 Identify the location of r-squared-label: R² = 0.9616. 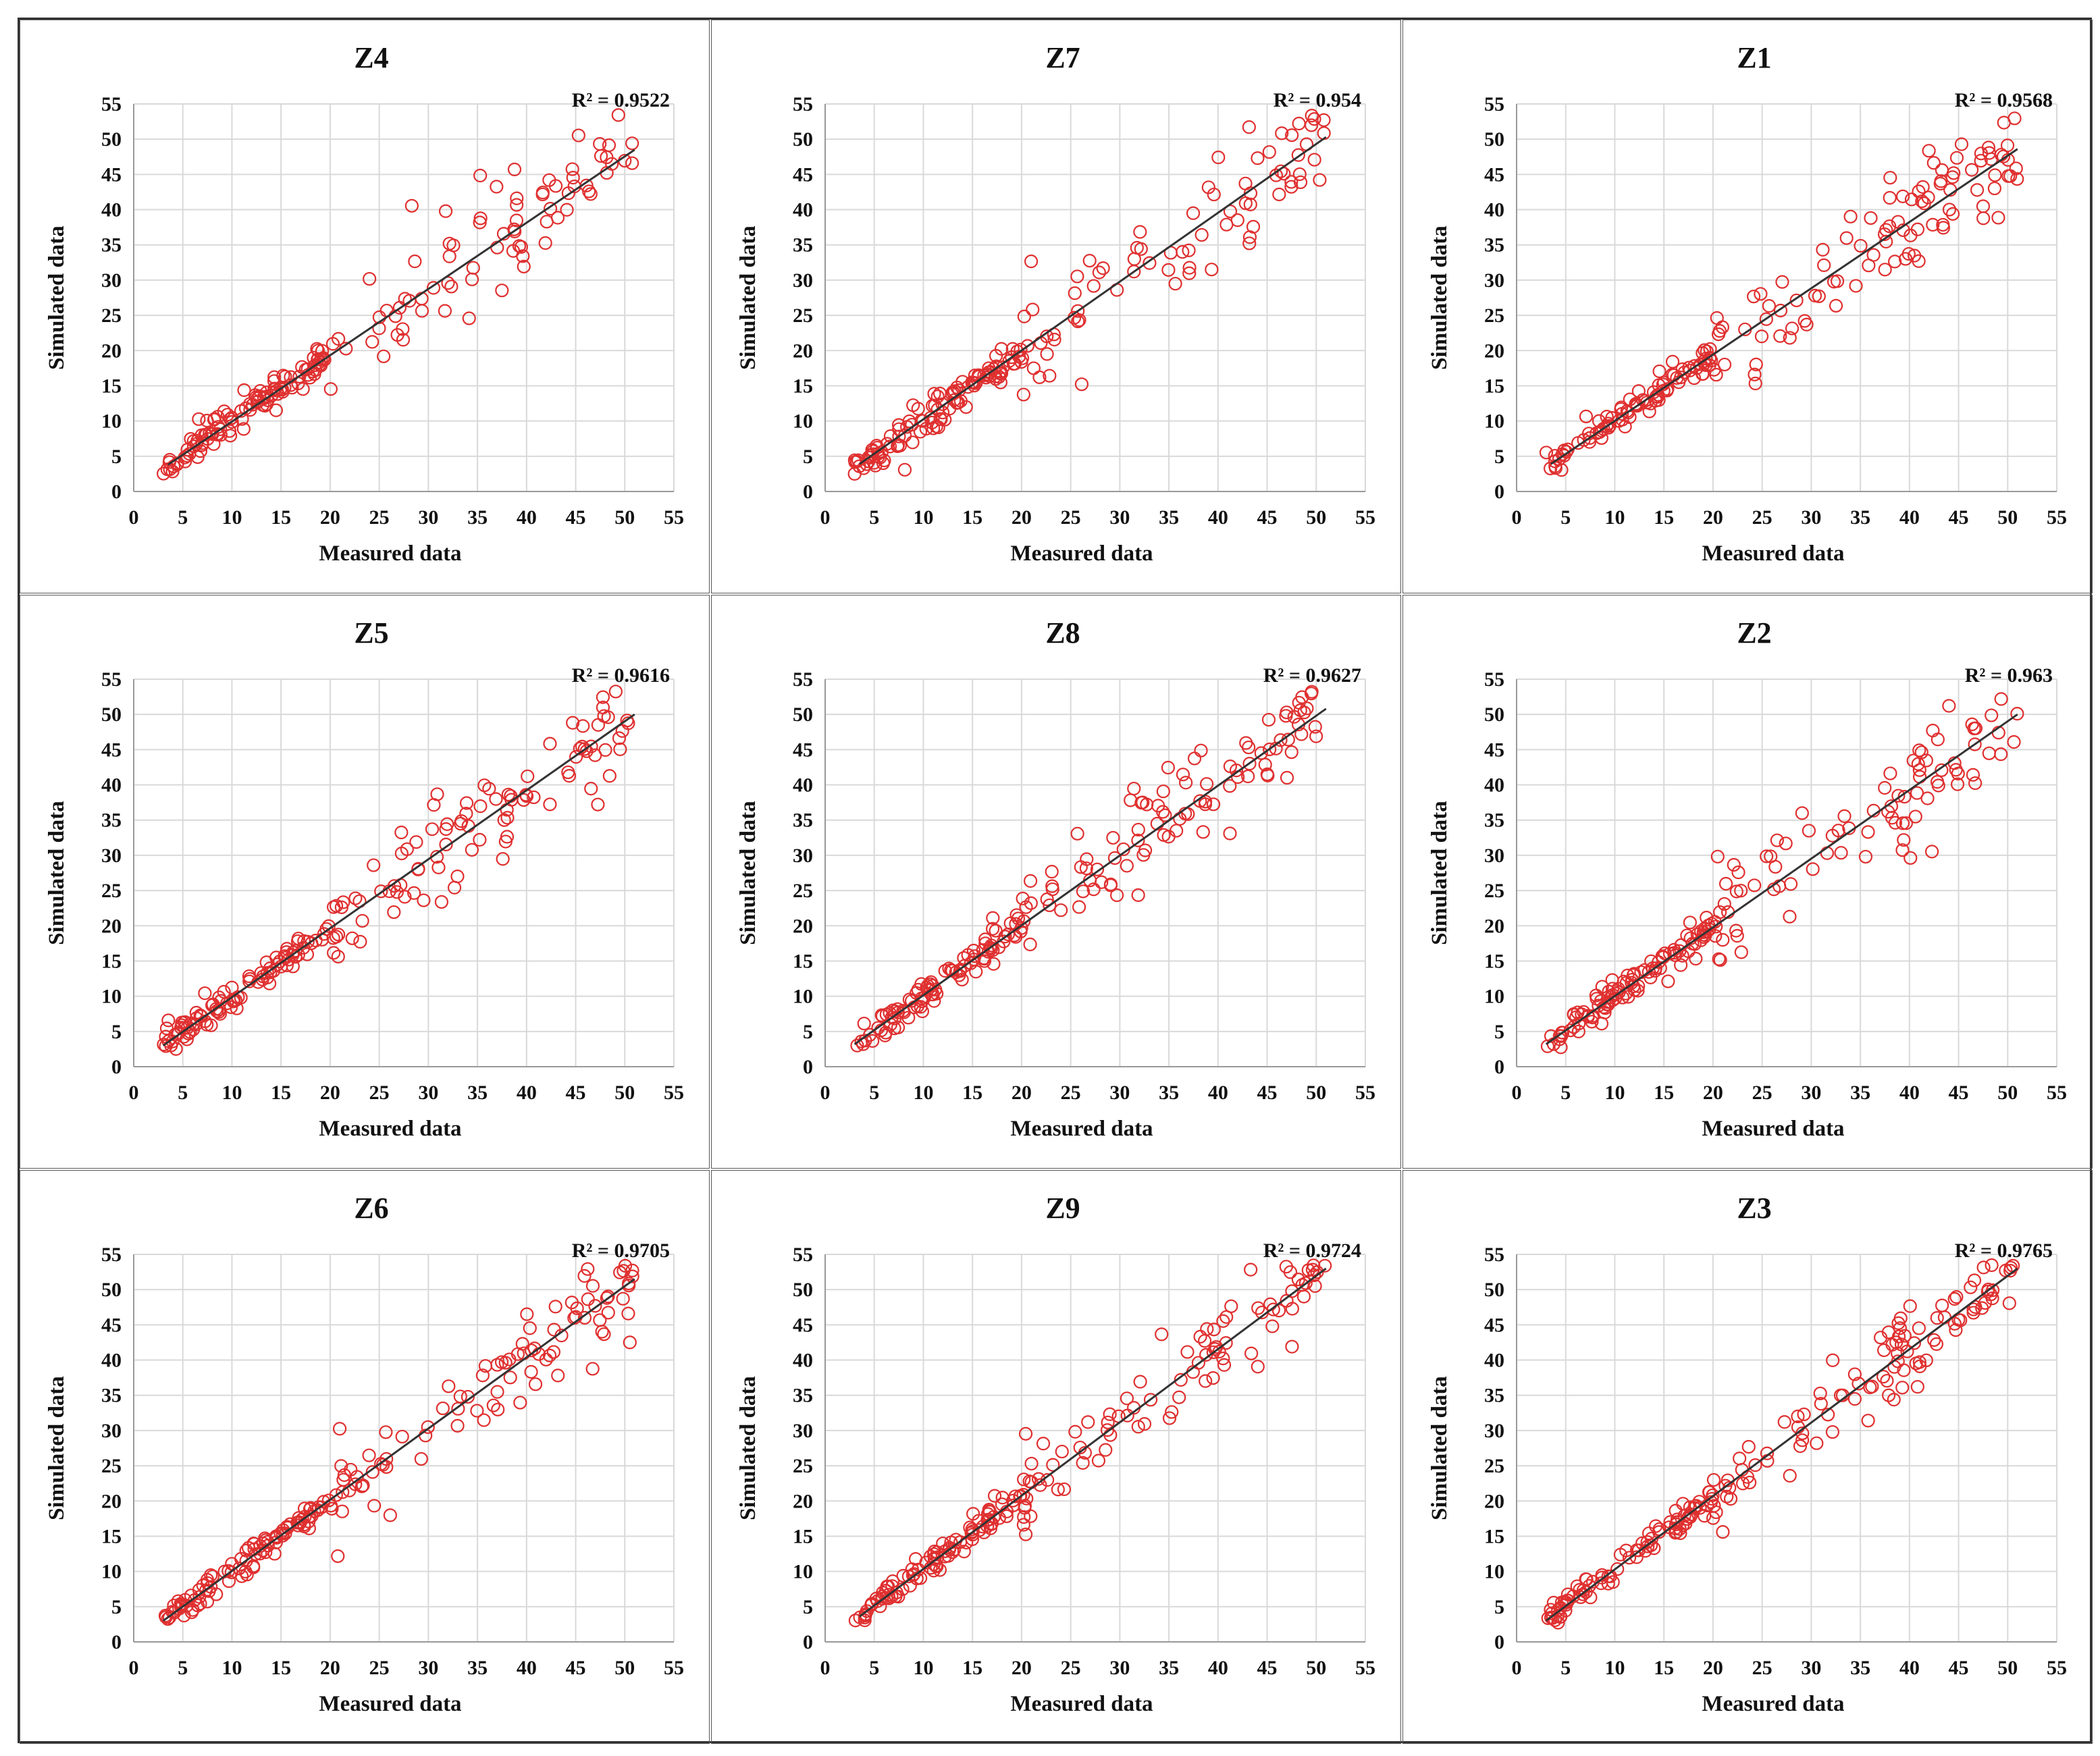
(621, 676).